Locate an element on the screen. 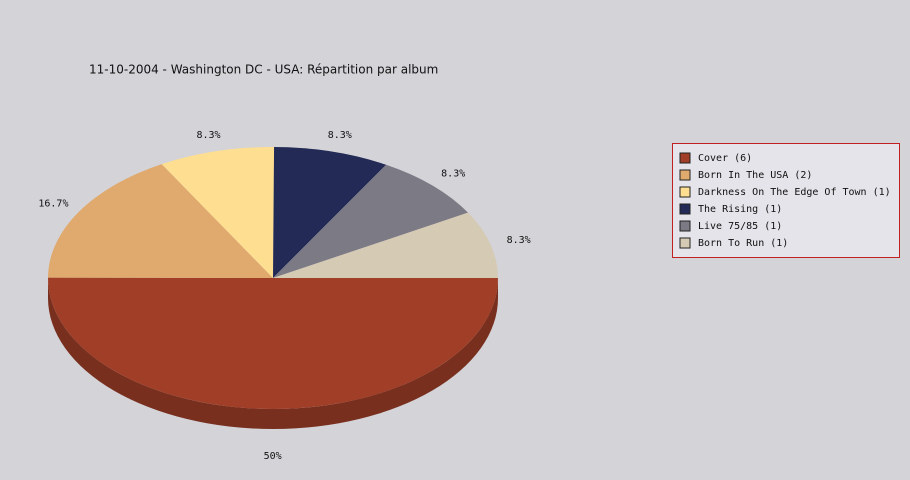  legend-label: Born In The USA (2) is located at coordinates (755, 175).